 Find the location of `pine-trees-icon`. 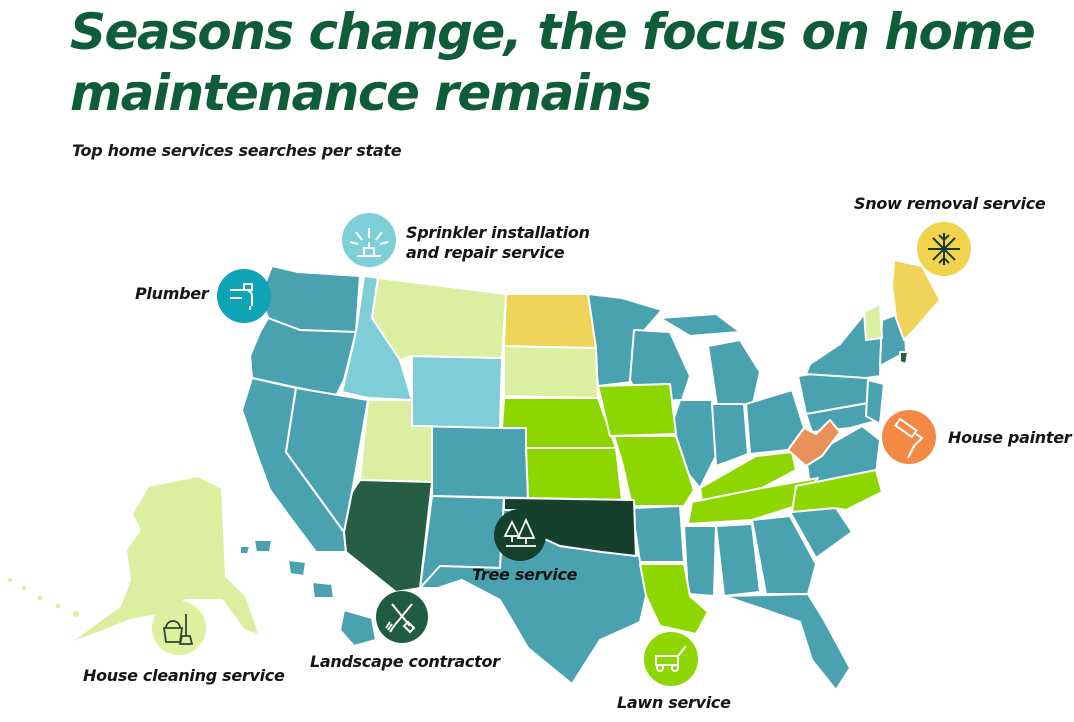

pine-trees-icon is located at coordinates (519, 532).